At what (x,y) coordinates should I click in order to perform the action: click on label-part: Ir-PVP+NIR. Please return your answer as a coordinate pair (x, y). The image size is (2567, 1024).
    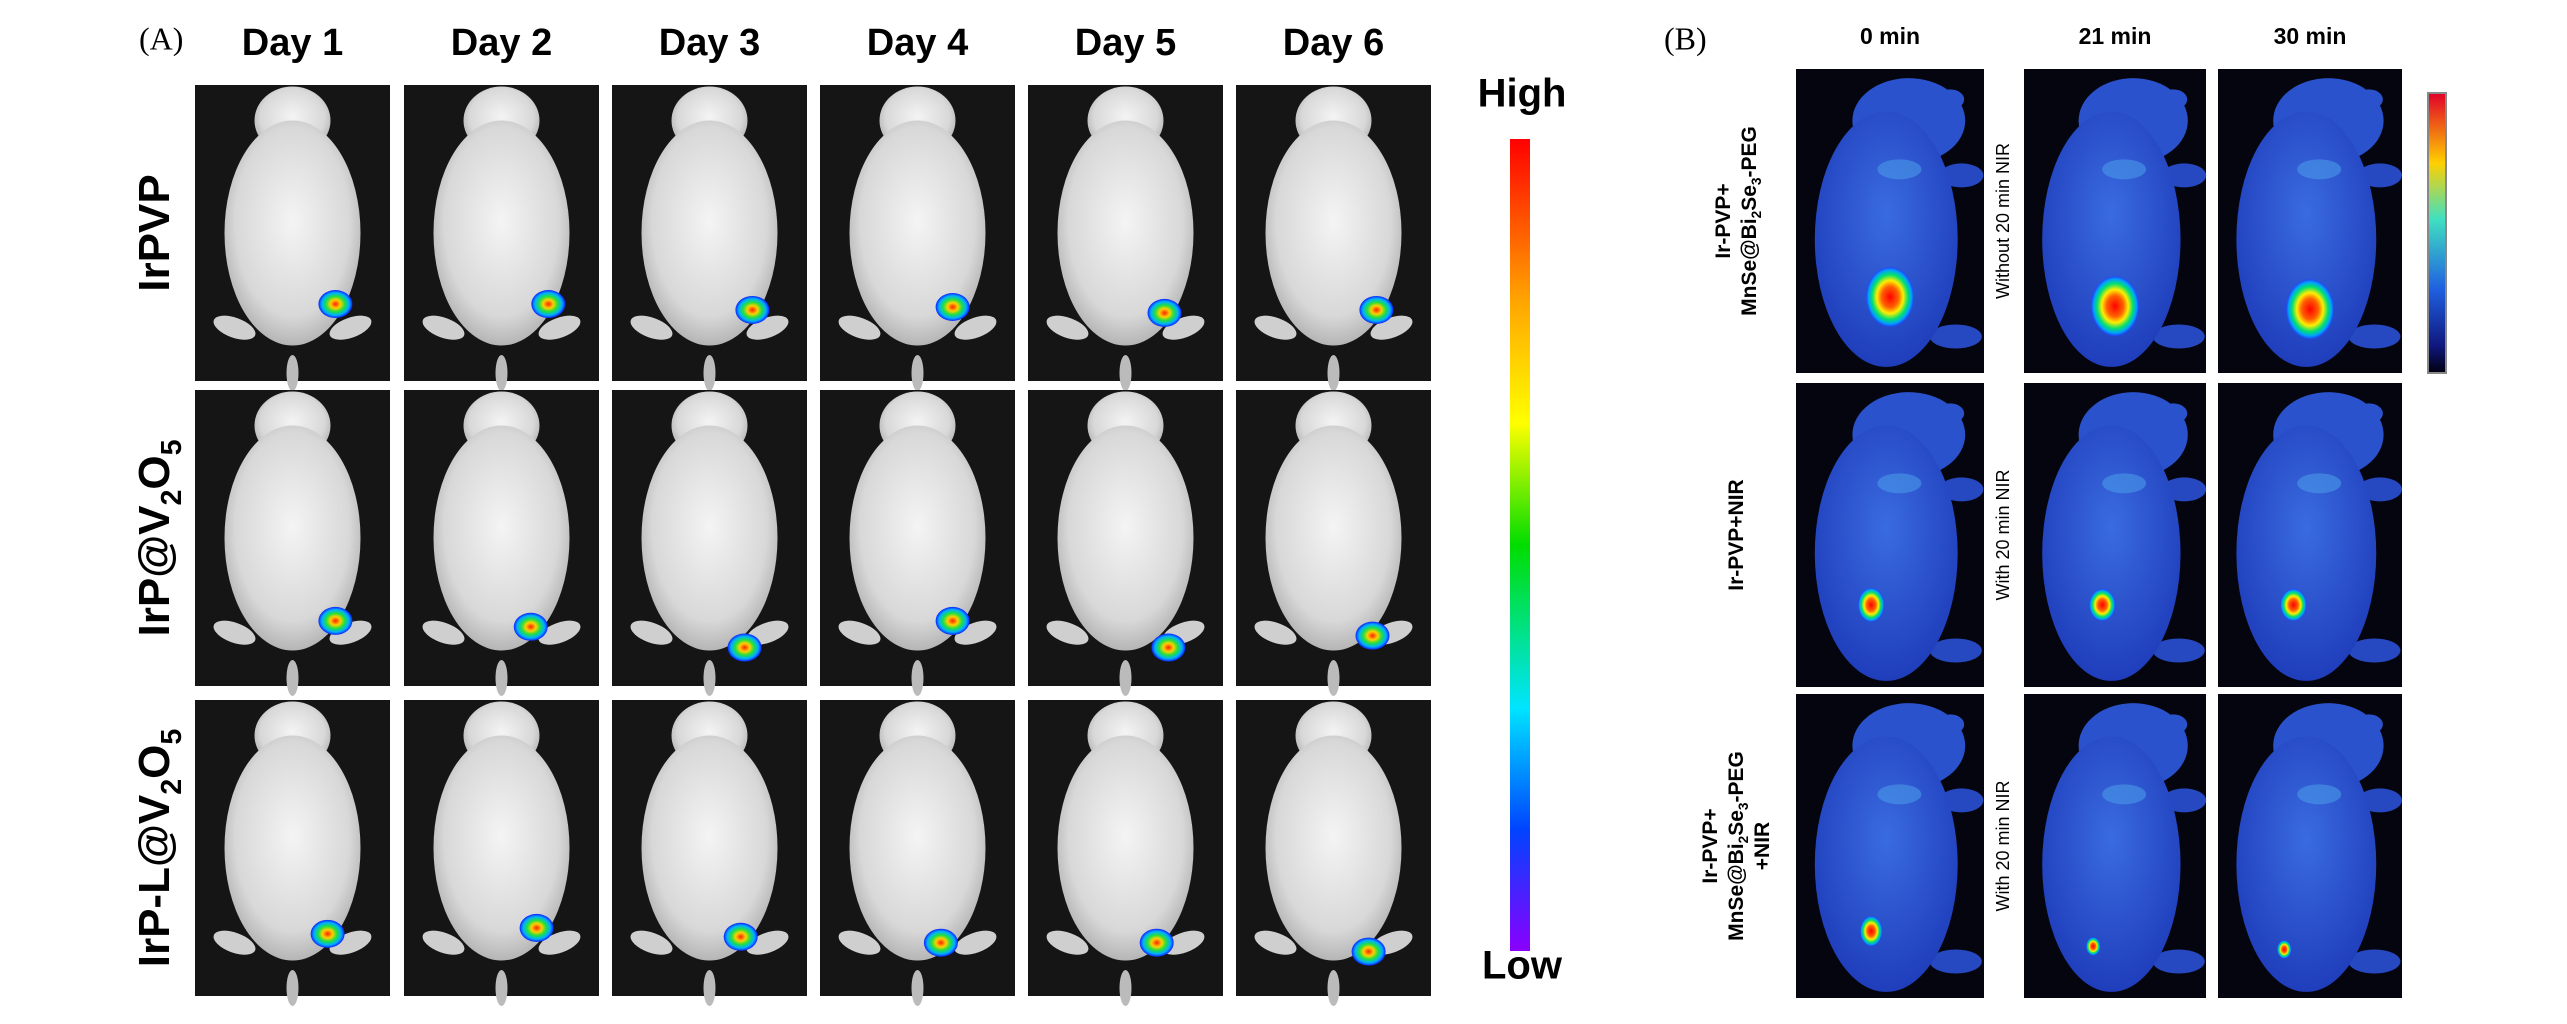
    Looking at the image, I should click on (1736, 534).